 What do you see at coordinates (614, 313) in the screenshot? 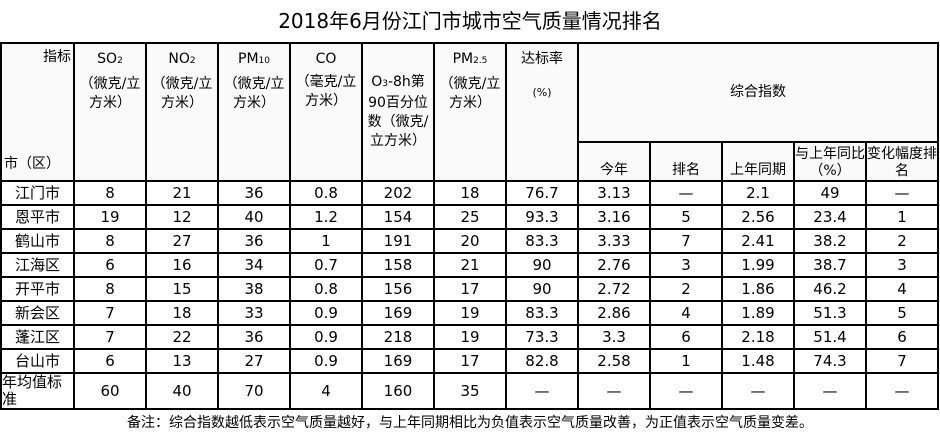
I see `value-cell: 2.86` at bounding box center [614, 313].